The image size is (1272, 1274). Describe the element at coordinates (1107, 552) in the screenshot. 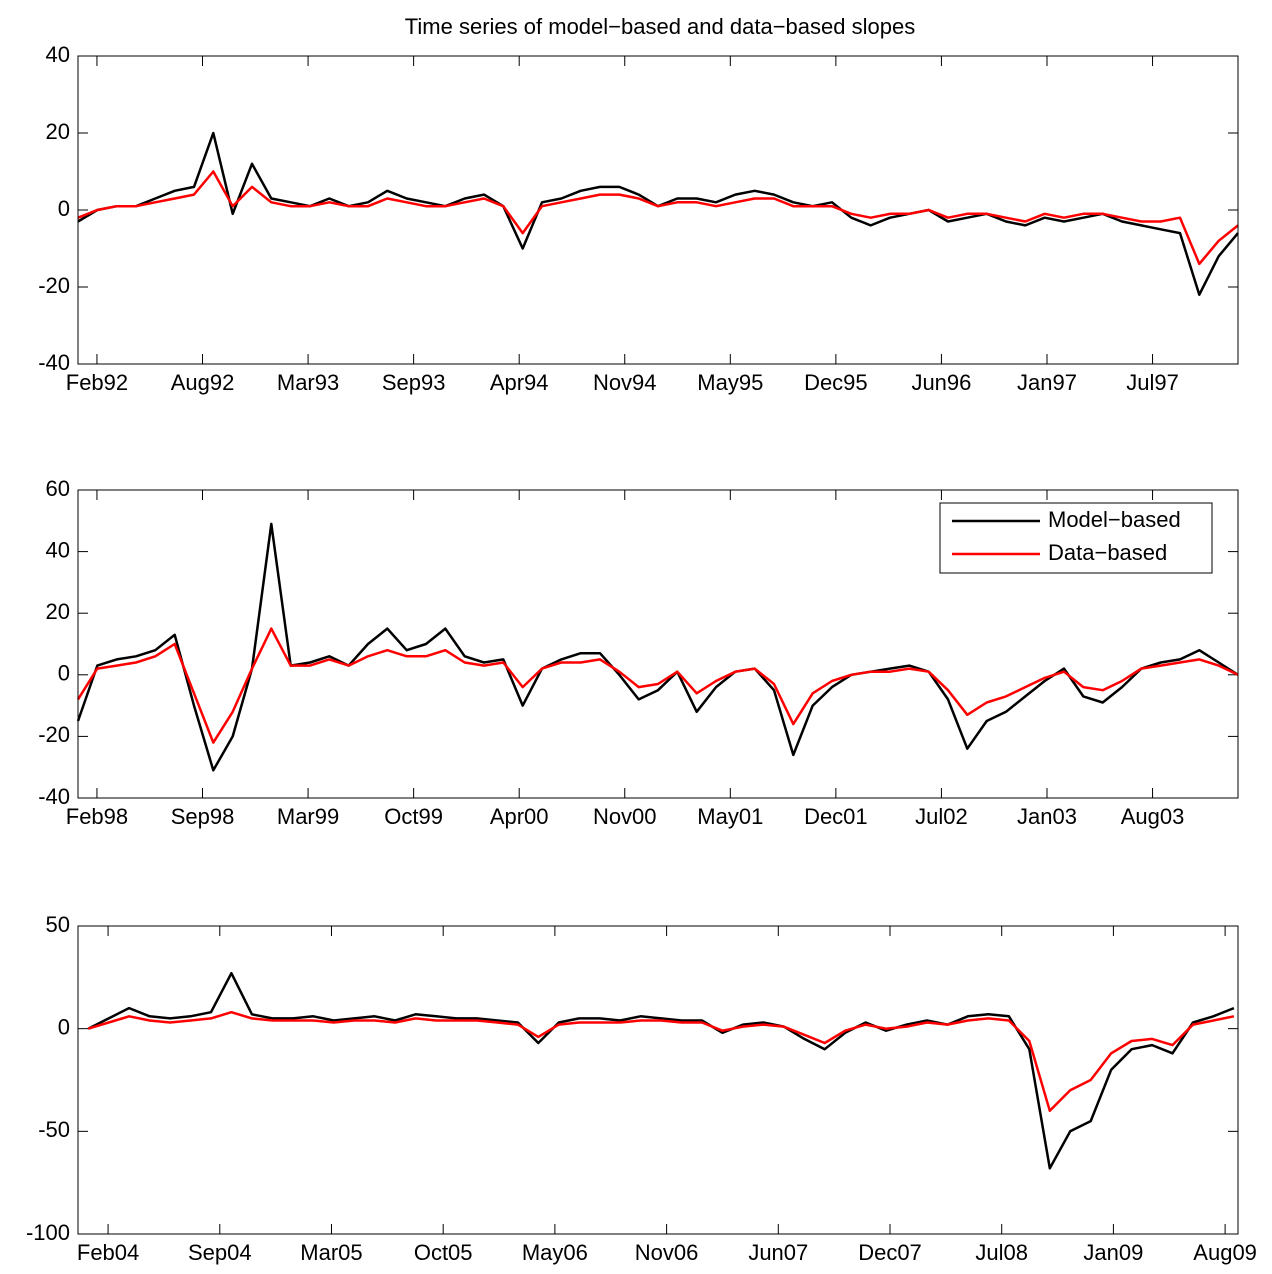

I see `legend-label: Data−based` at that location.